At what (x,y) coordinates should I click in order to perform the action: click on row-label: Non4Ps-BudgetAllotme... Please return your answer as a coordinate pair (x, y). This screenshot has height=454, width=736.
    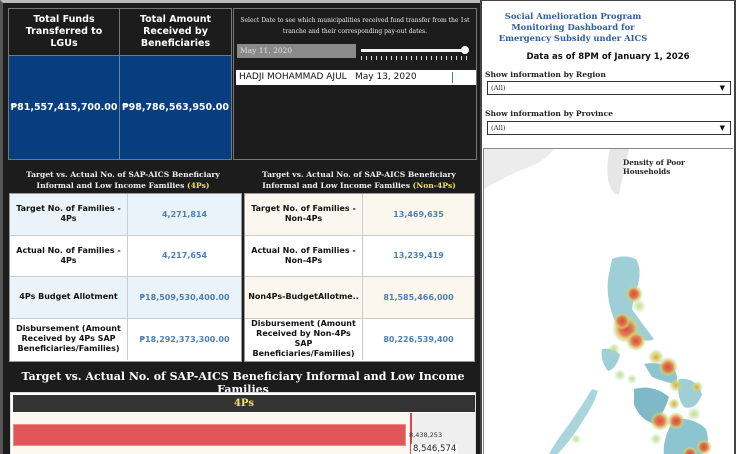
    Looking at the image, I should click on (304, 297).